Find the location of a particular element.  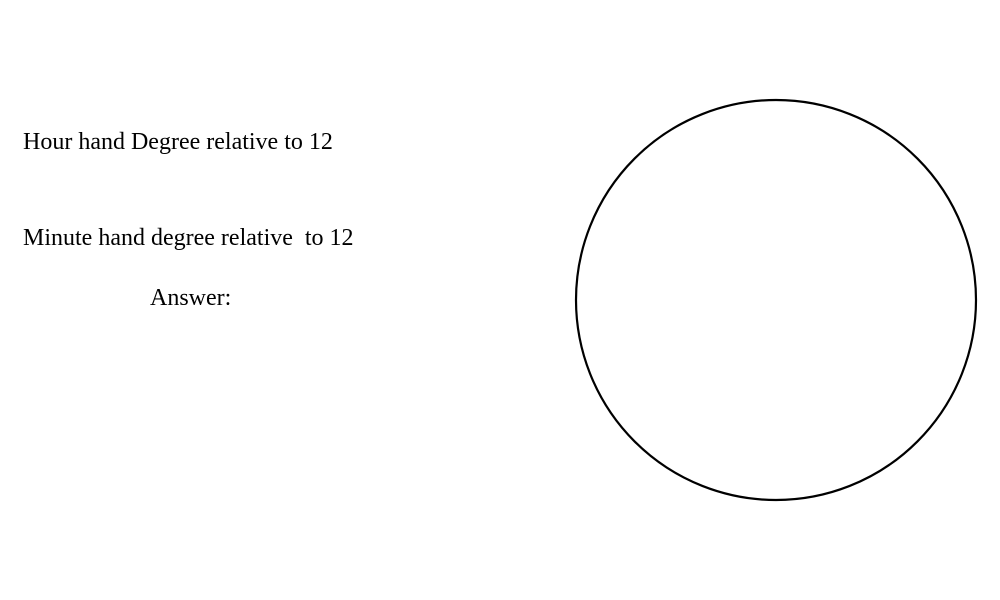

minute-hand-degree-label: Minute hand degree relative to 12 is located at coordinates (188, 238).